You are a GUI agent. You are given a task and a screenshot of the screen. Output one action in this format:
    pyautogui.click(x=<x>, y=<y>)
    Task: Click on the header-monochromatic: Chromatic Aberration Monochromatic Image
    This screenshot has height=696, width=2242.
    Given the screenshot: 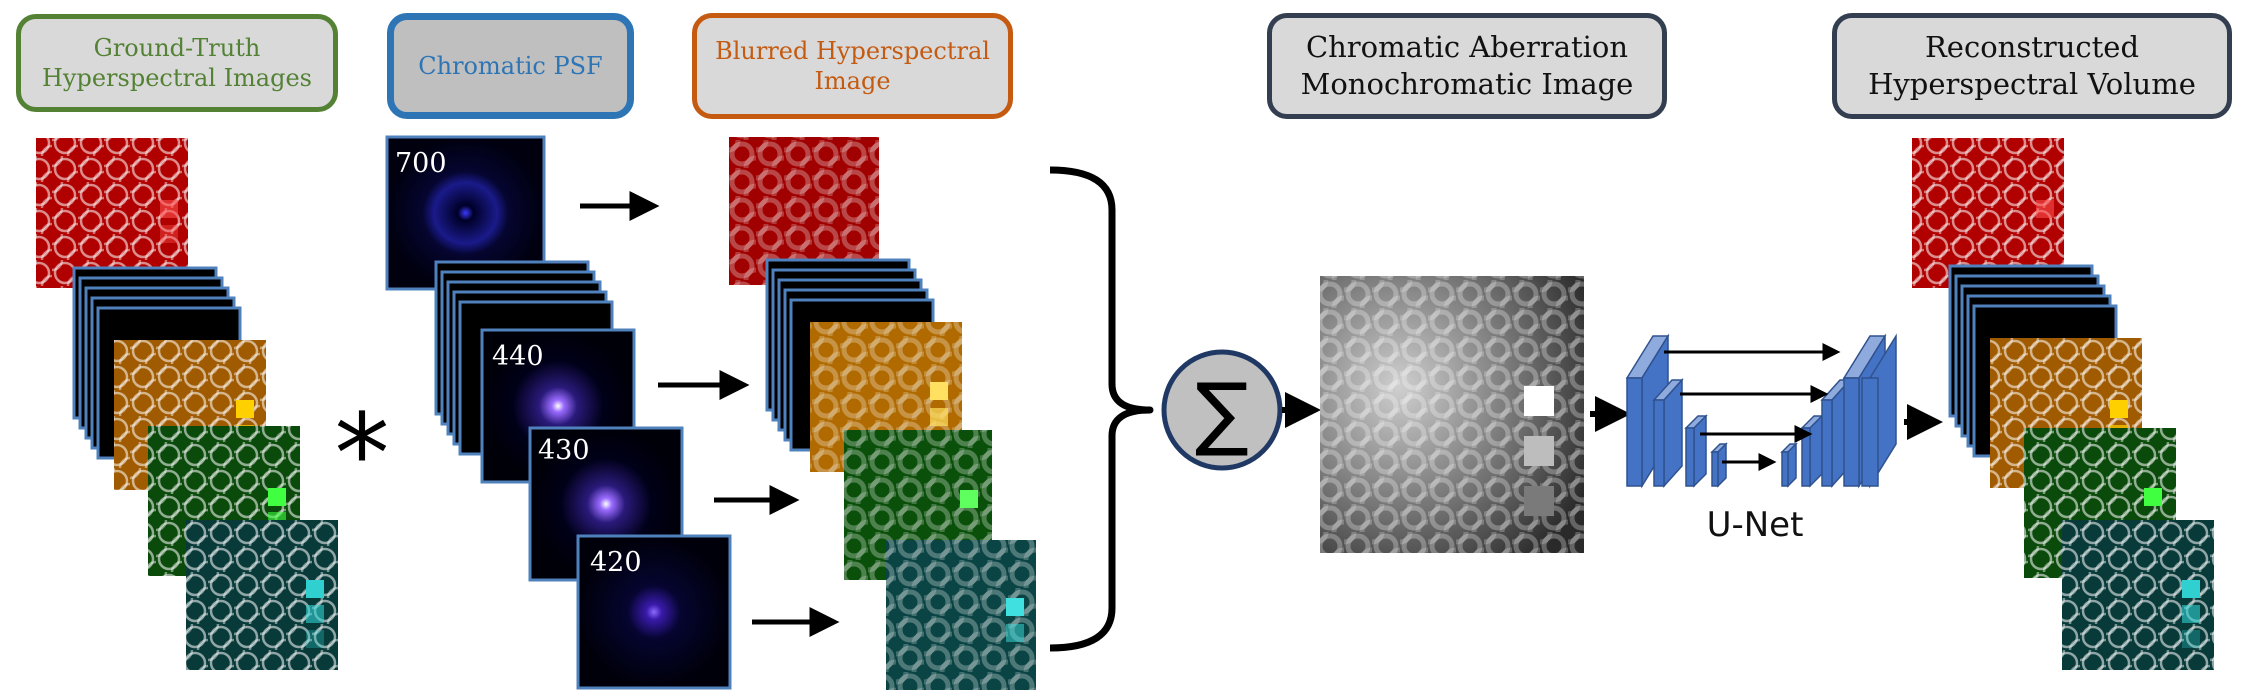 What is the action you would take?
    pyautogui.click(x=1467, y=66)
    